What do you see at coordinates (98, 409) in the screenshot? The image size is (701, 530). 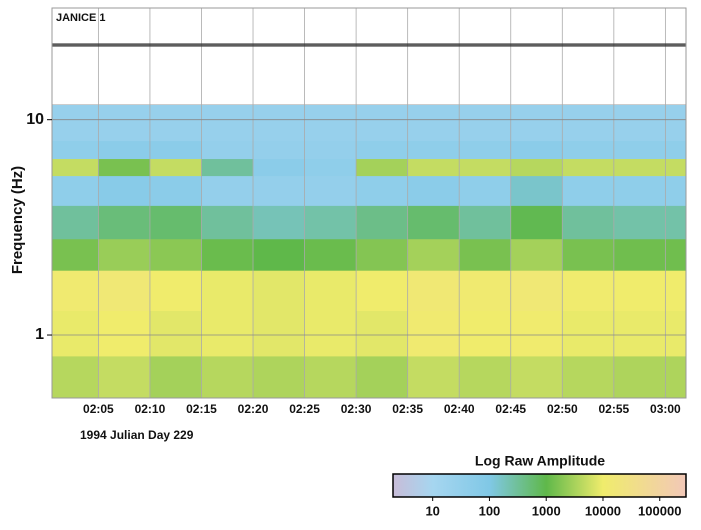 I see `x-tick-label: 02:05` at bounding box center [98, 409].